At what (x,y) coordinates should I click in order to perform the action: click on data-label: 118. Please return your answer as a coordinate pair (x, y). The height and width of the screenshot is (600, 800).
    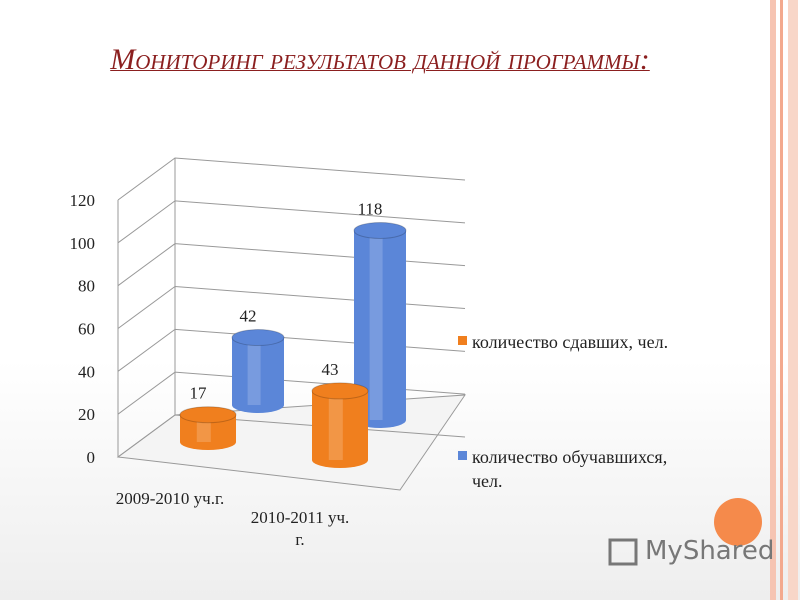
    Looking at the image, I should click on (370, 208).